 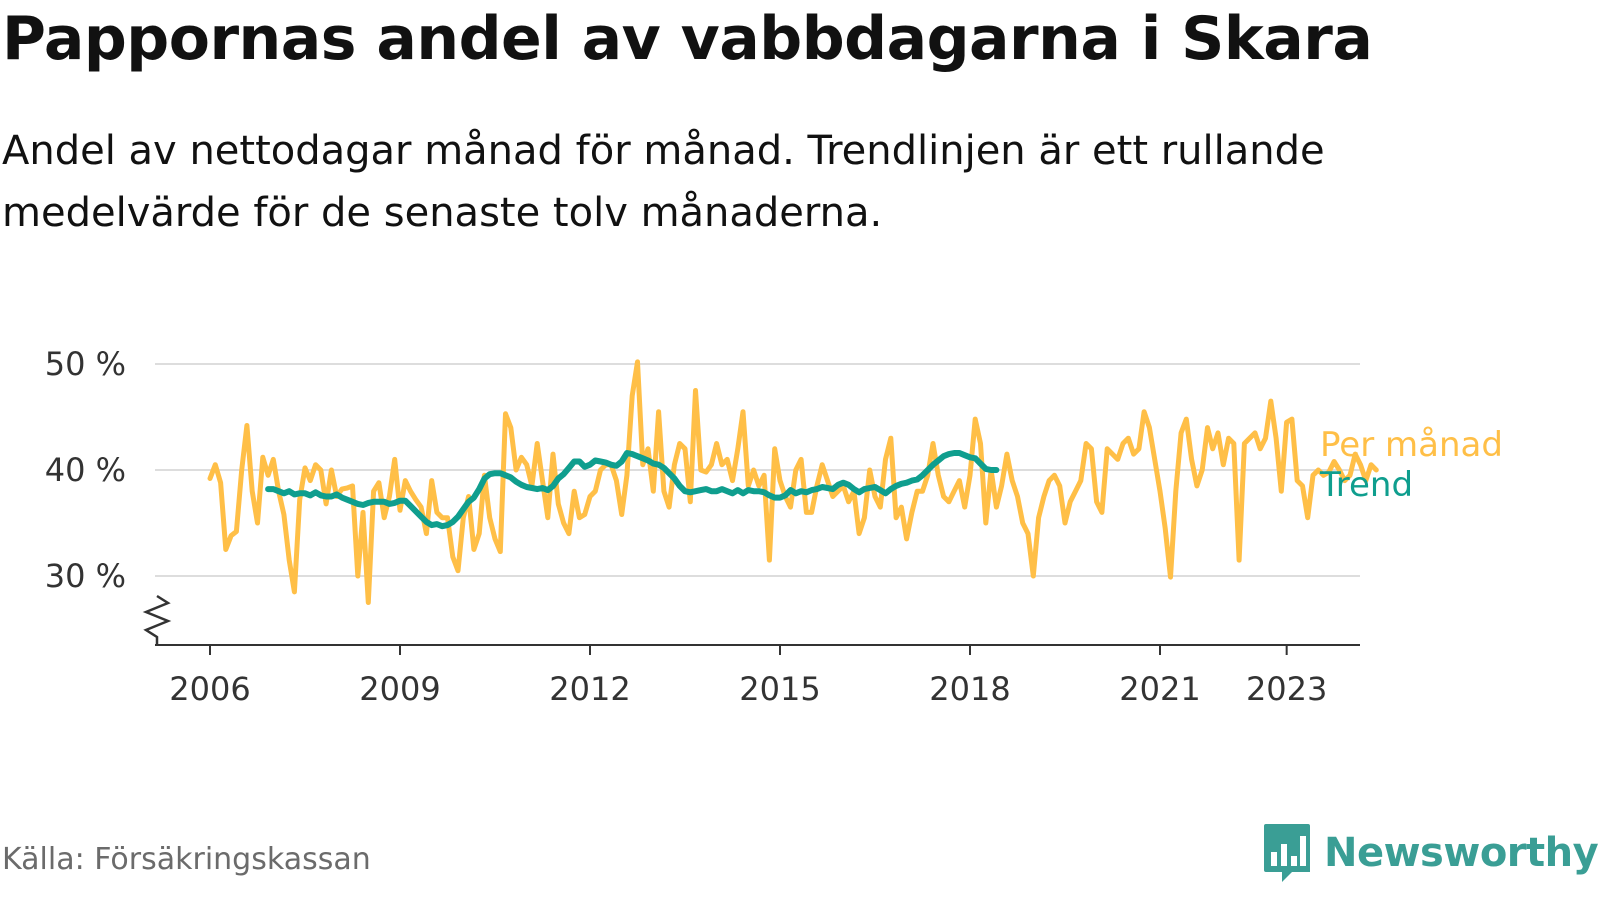 I want to click on brand-name: Newsworthy, so click(x=1461, y=853).